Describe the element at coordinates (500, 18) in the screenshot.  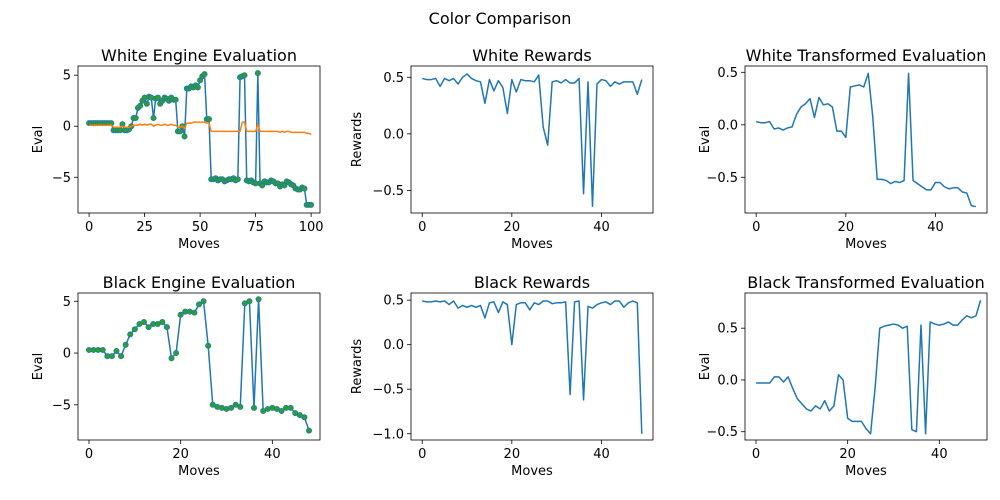
I see `figure-suptitle: Color Comparison` at that location.